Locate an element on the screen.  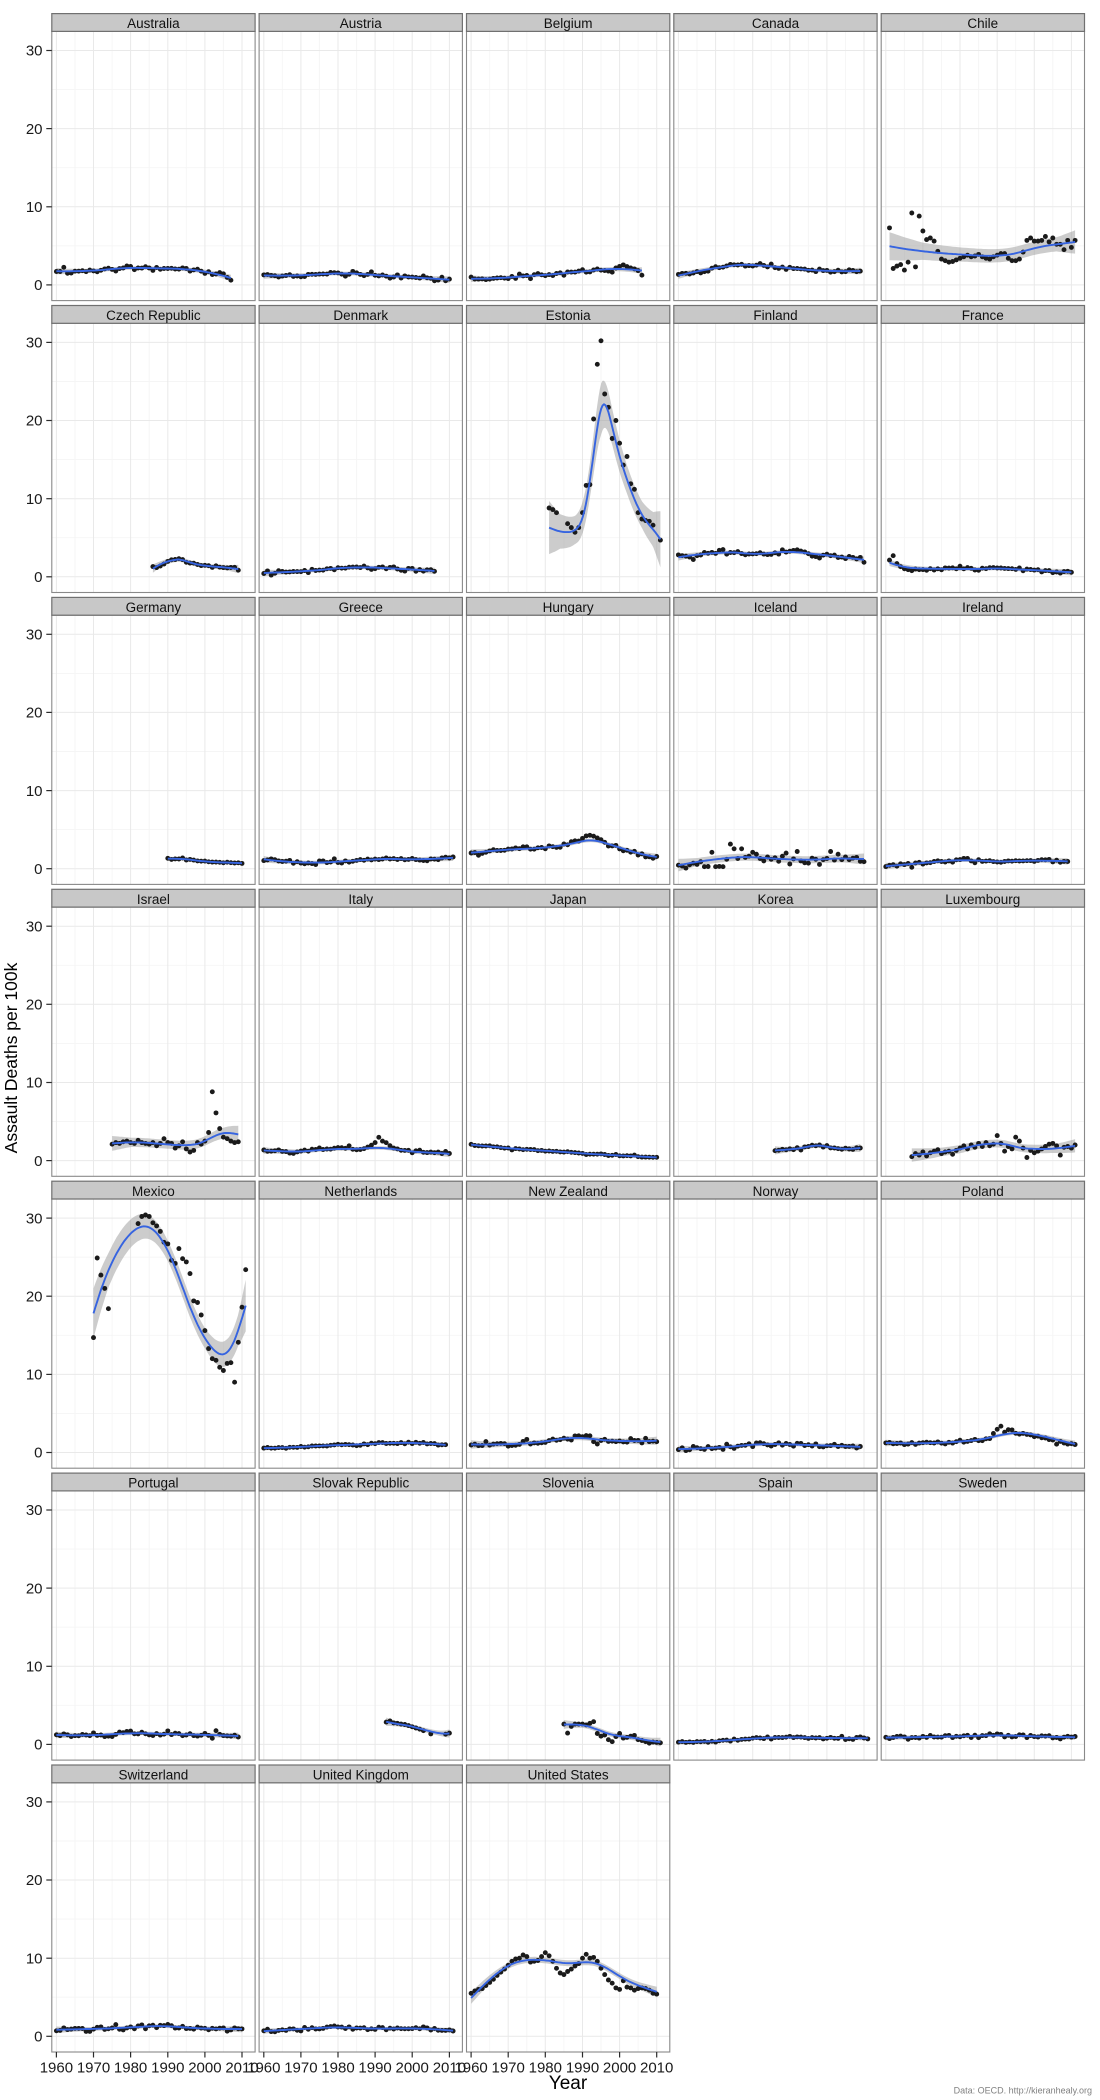
svg-text: Portugal is located at coordinates (153, 1483).